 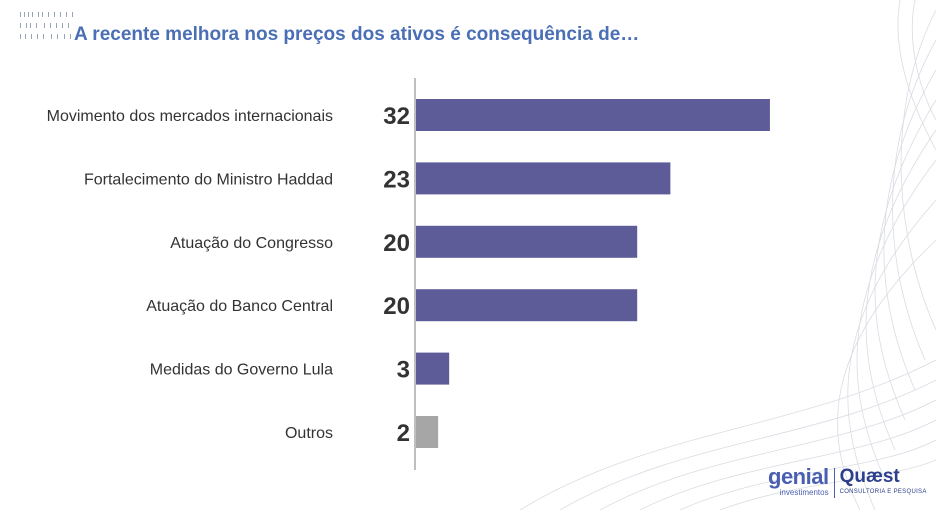 I want to click on genial-logo: genial investimentos, so click(x=798, y=481).